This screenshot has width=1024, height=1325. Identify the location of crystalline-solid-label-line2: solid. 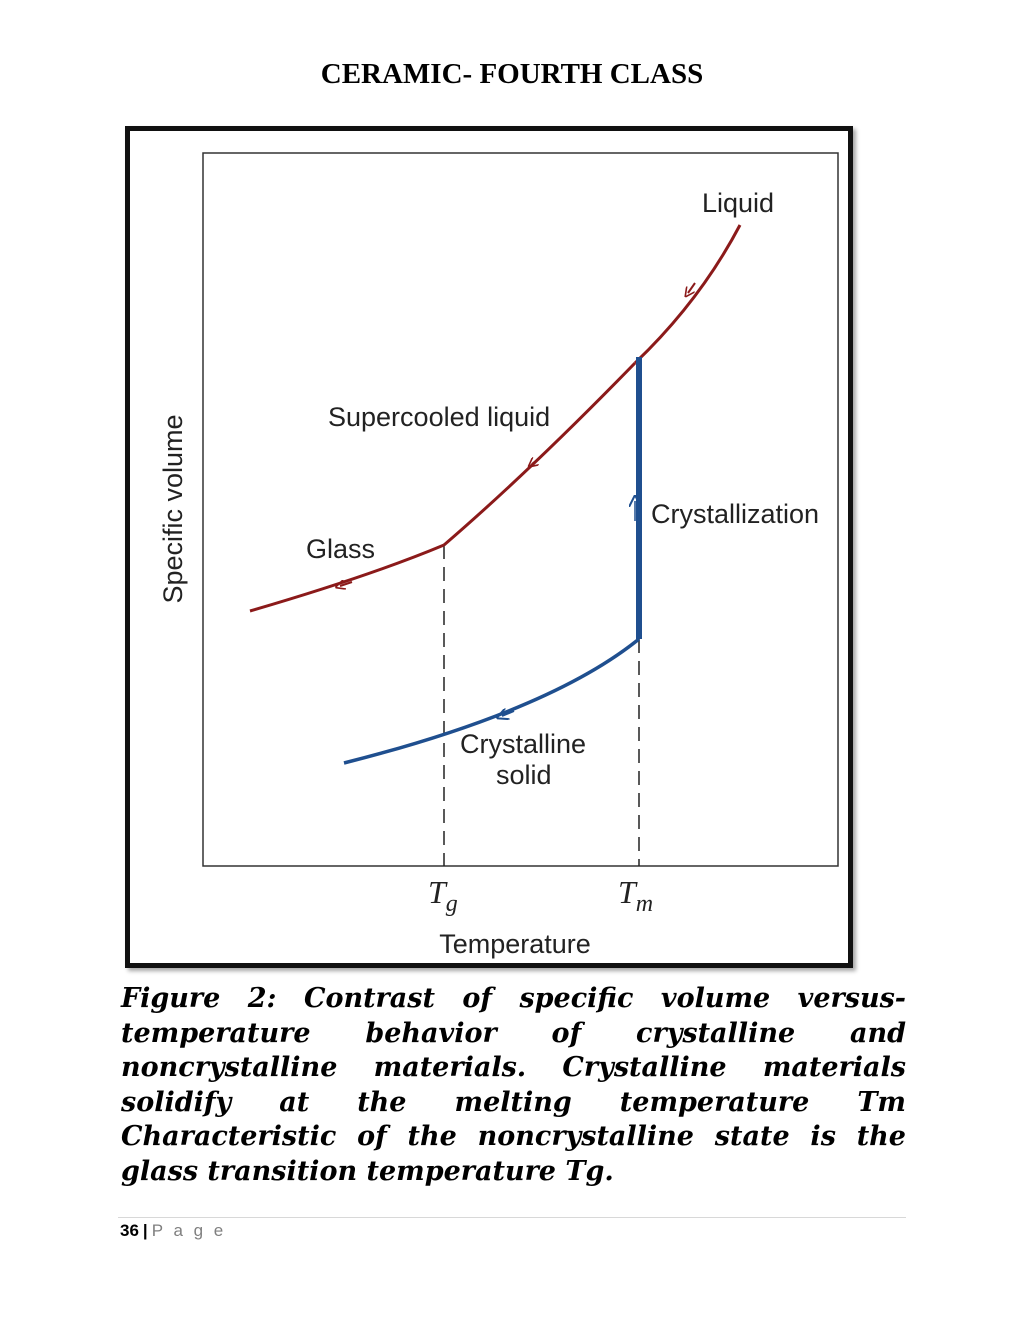
(524, 775).